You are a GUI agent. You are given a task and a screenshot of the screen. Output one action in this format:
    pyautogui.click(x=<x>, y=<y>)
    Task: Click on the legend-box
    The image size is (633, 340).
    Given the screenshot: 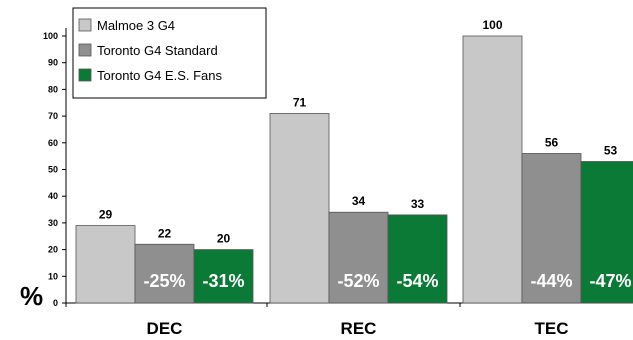 What is the action you would take?
    pyautogui.click(x=169, y=53)
    